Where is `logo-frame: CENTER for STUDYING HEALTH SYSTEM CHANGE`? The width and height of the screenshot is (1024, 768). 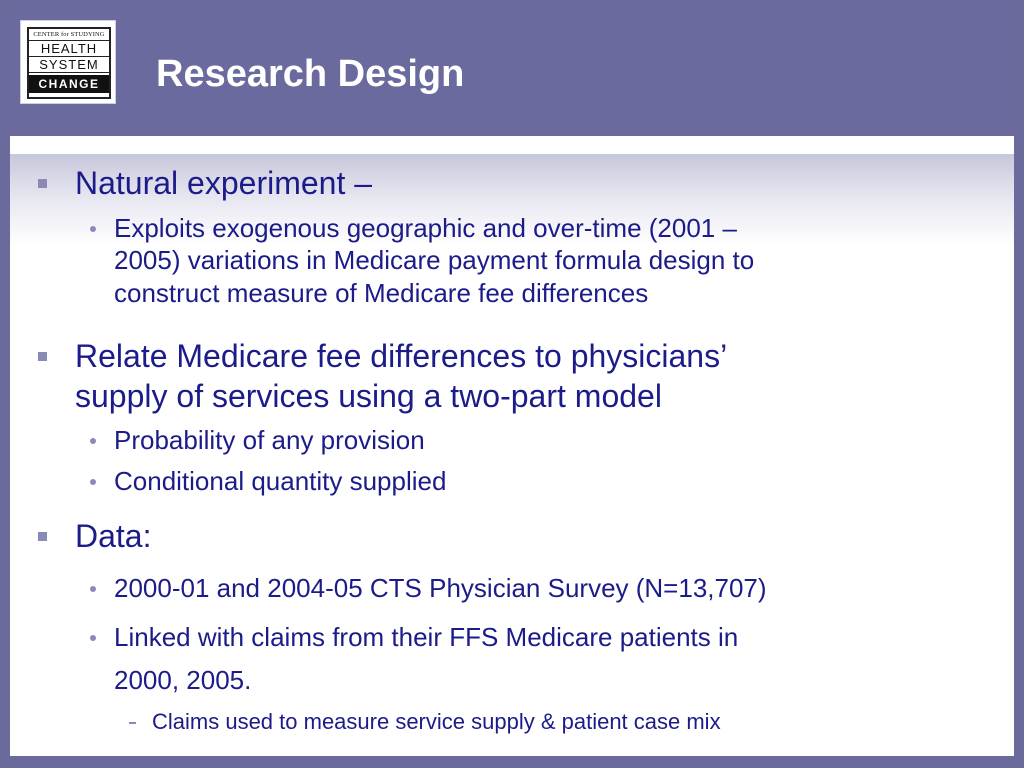 logo-frame: CENTER for STUDYING HEALTH SYSTEM CHANGE is located at coordinates (69, 63).